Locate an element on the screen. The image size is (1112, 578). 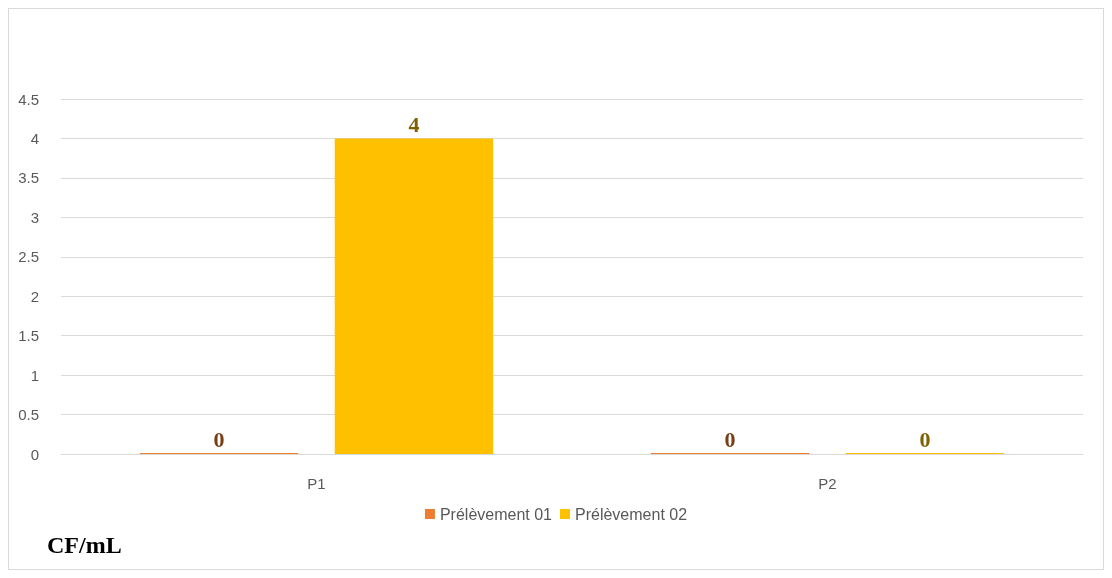
y-tick-label: 4.5 is located at coordinates (28, 99).